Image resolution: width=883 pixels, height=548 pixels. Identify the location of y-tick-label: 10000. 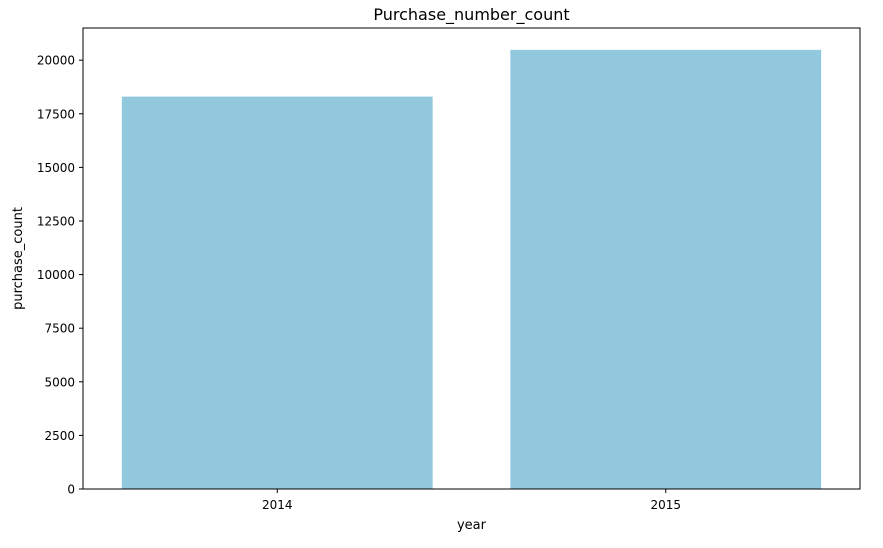
(56, 275).